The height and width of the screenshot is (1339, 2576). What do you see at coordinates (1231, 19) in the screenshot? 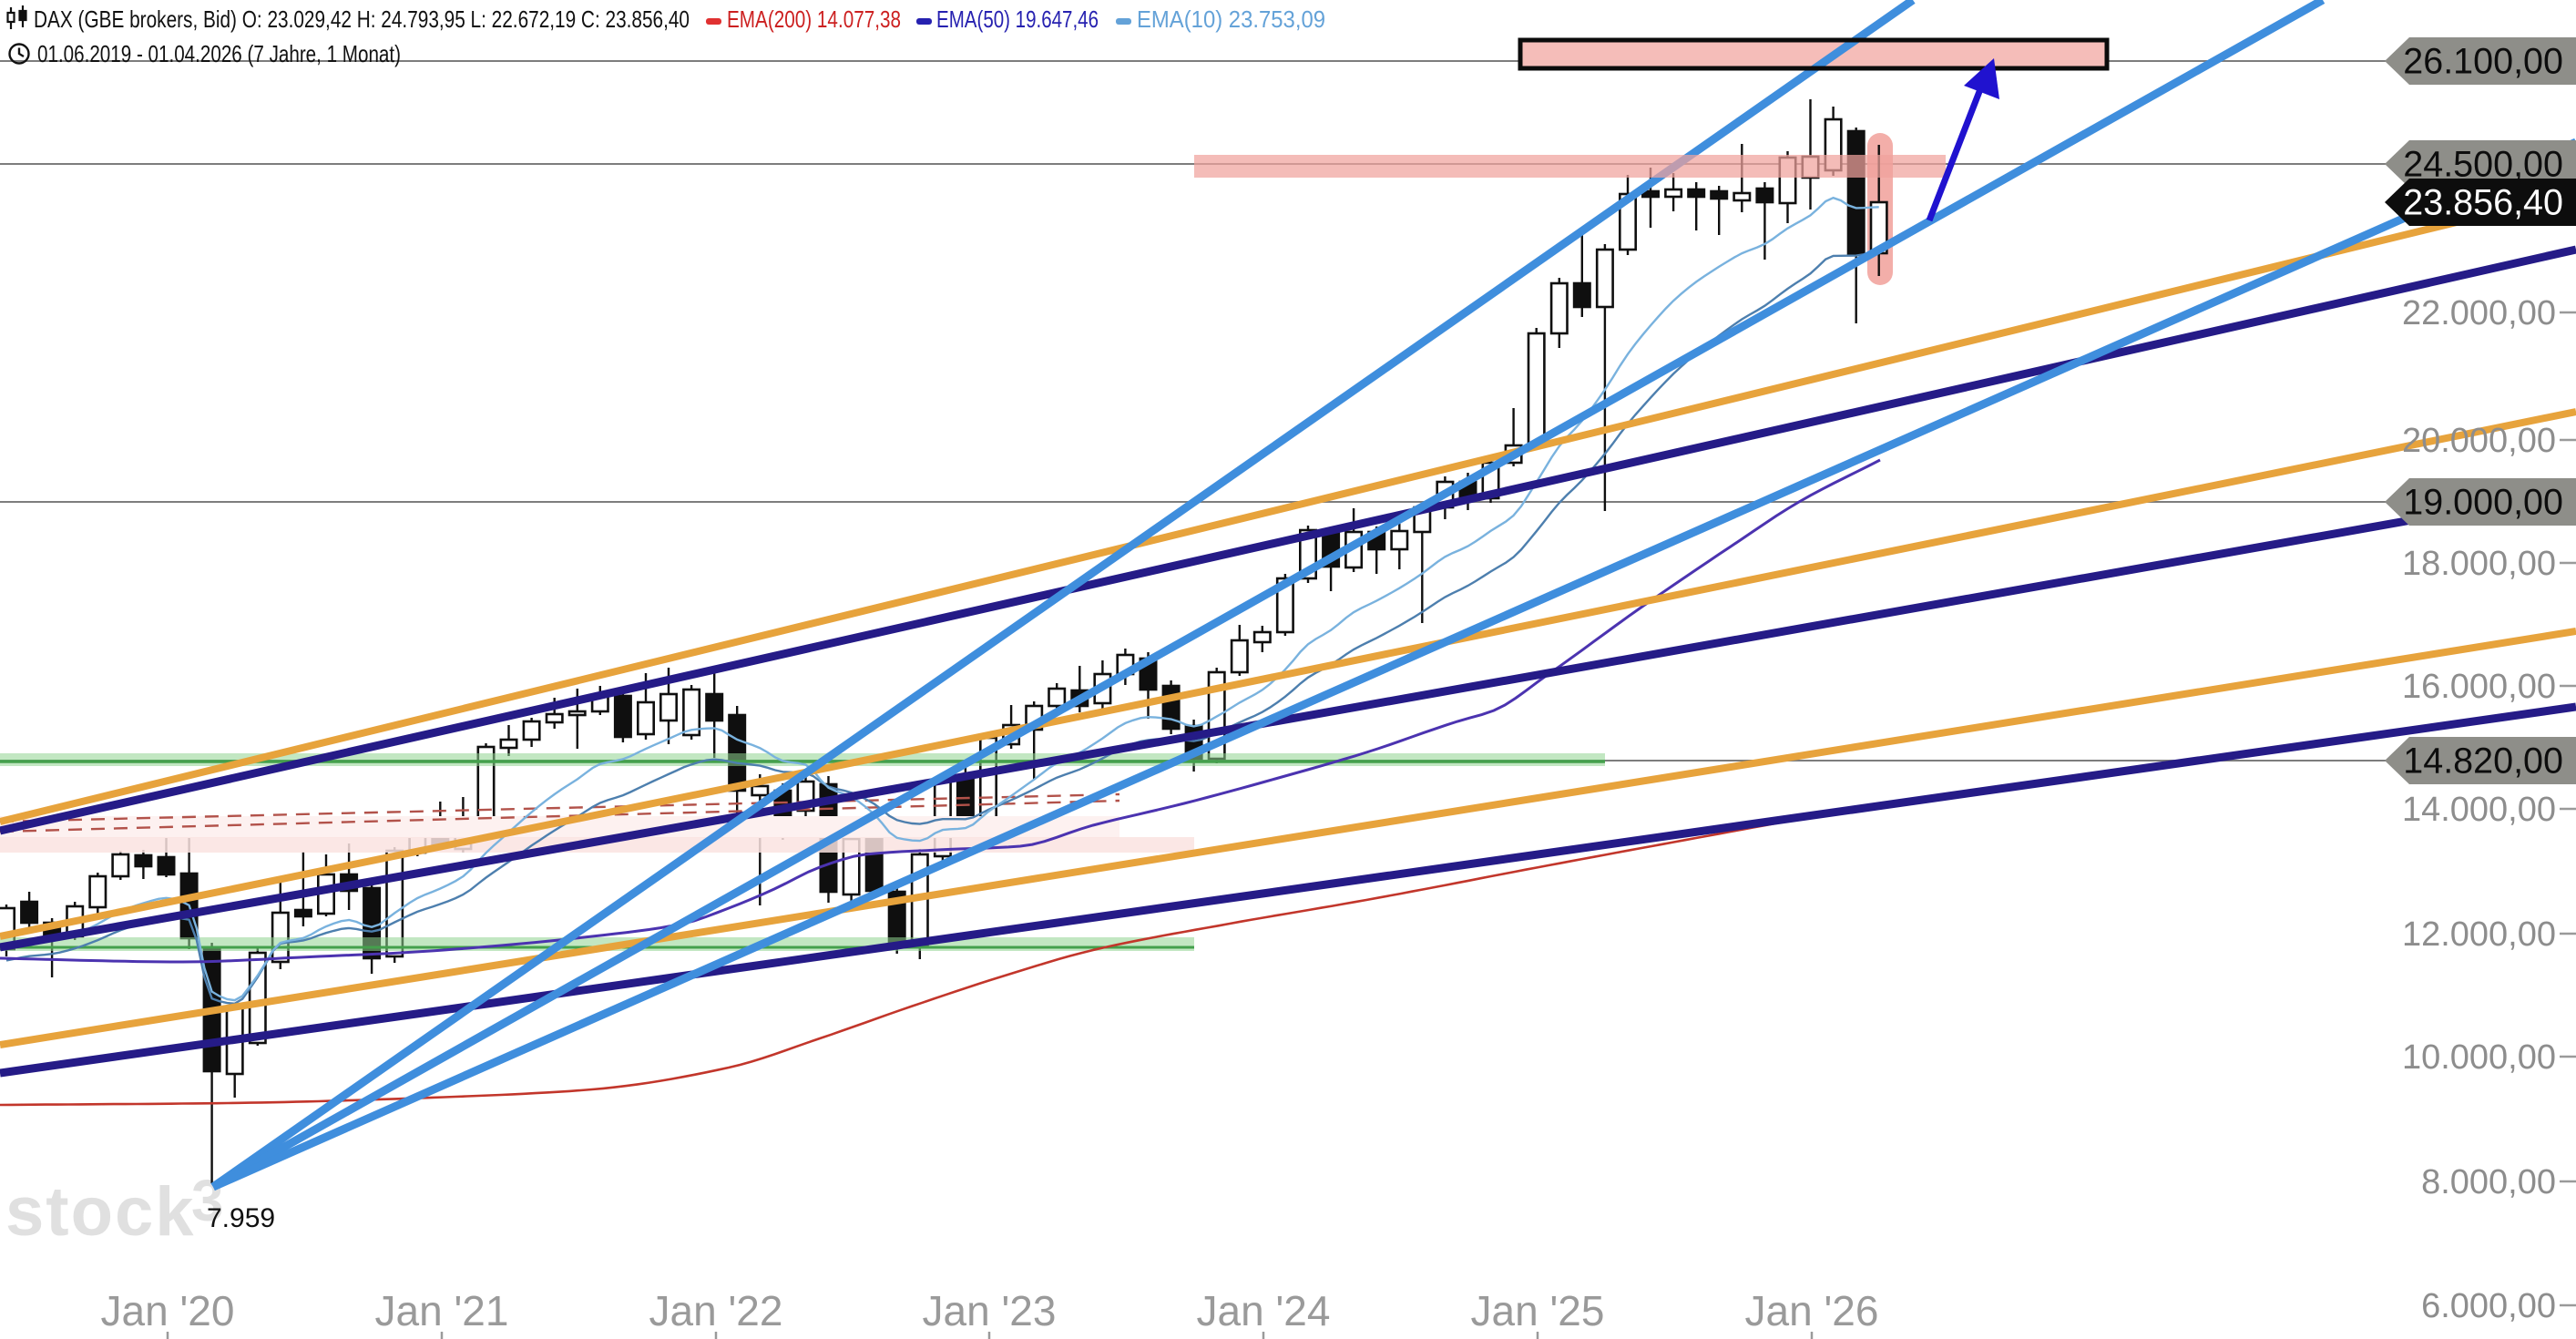
I see `svg-text: EMA(10) 23.753,09` at bounding box center [1231, 19].